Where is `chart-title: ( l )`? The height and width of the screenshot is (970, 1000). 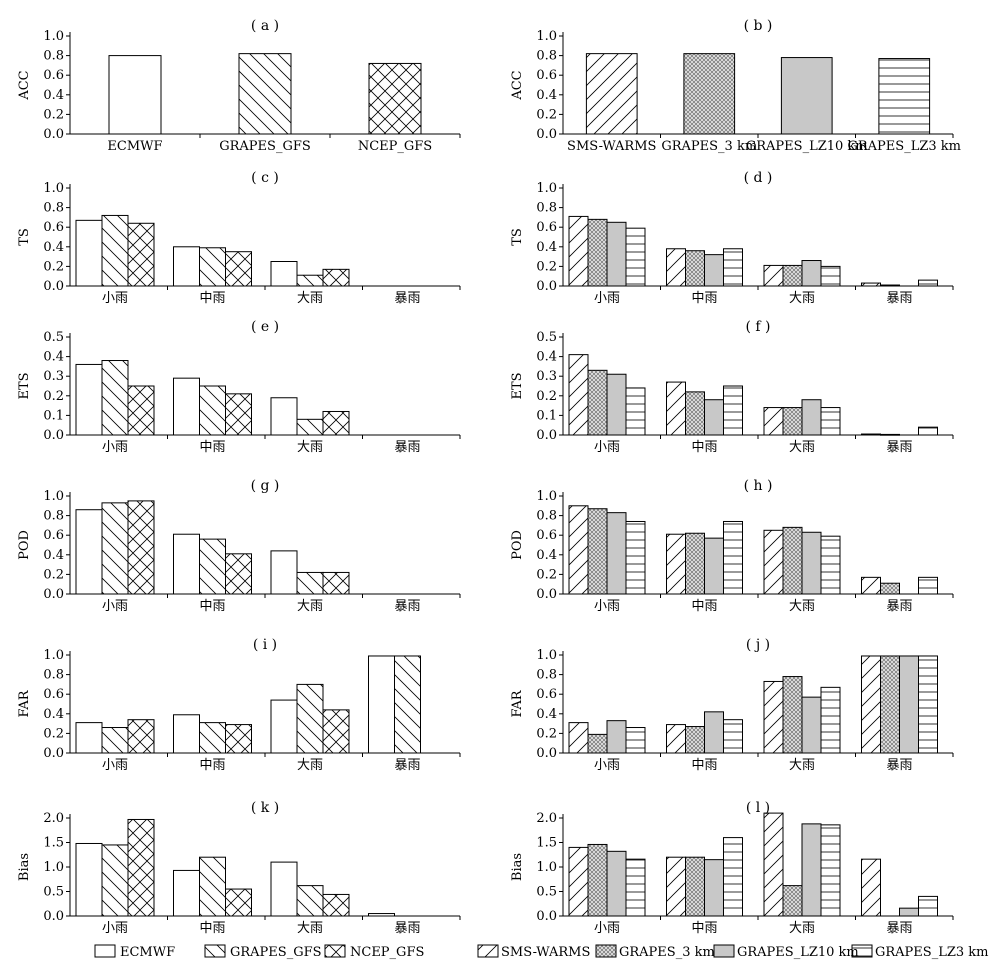
chart-title: ( l ) is located at coordinates (758, 808).